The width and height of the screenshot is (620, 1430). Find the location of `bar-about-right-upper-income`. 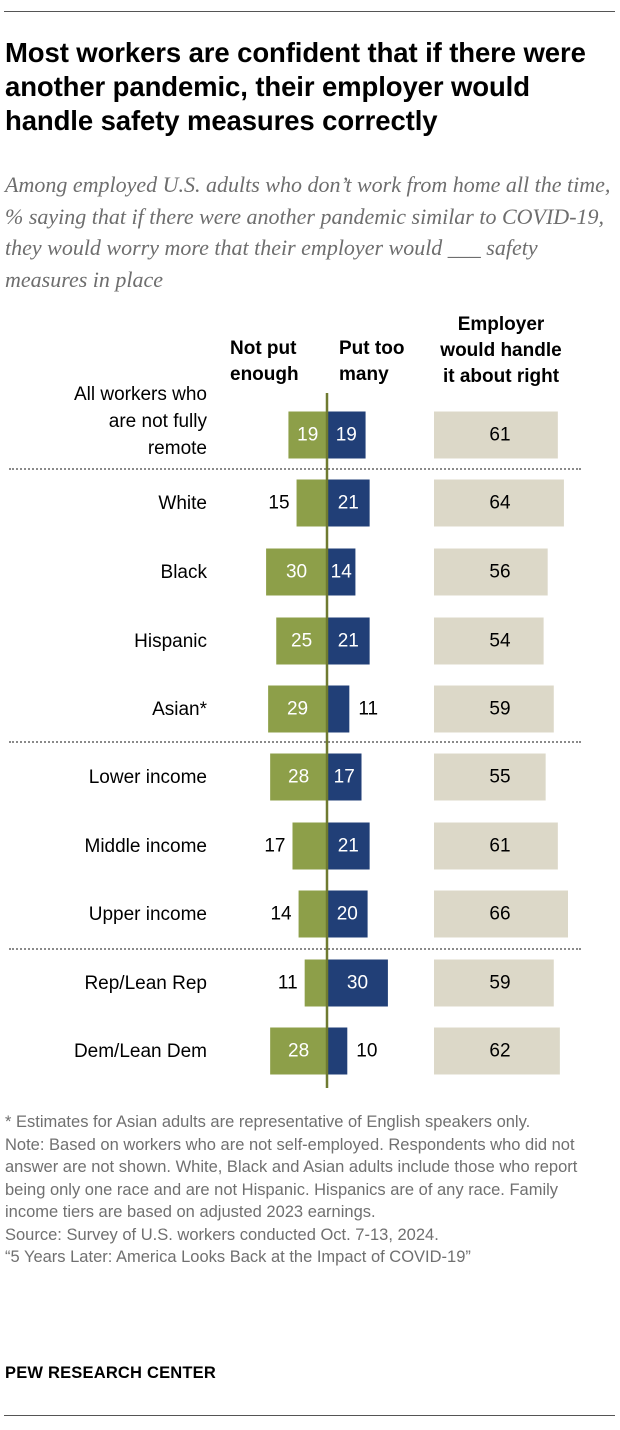

bar-about-right-upper-income is located at coordinates (501, 914).